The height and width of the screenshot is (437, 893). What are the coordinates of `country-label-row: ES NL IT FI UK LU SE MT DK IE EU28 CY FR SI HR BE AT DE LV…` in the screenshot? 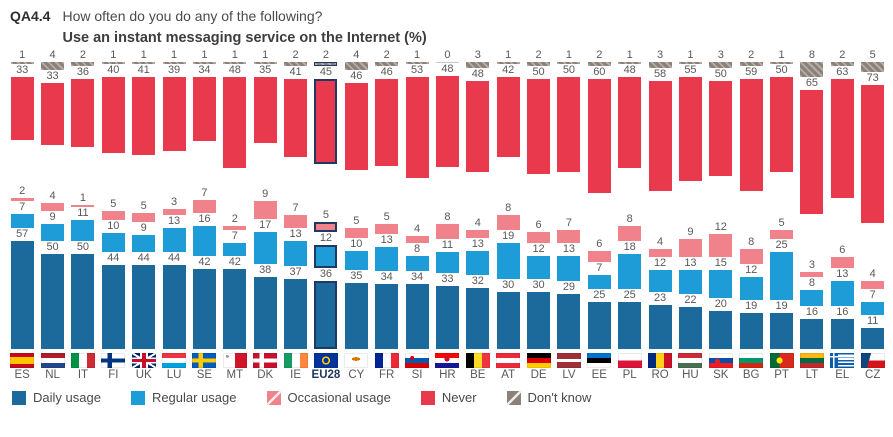 It's located at (447, 375).